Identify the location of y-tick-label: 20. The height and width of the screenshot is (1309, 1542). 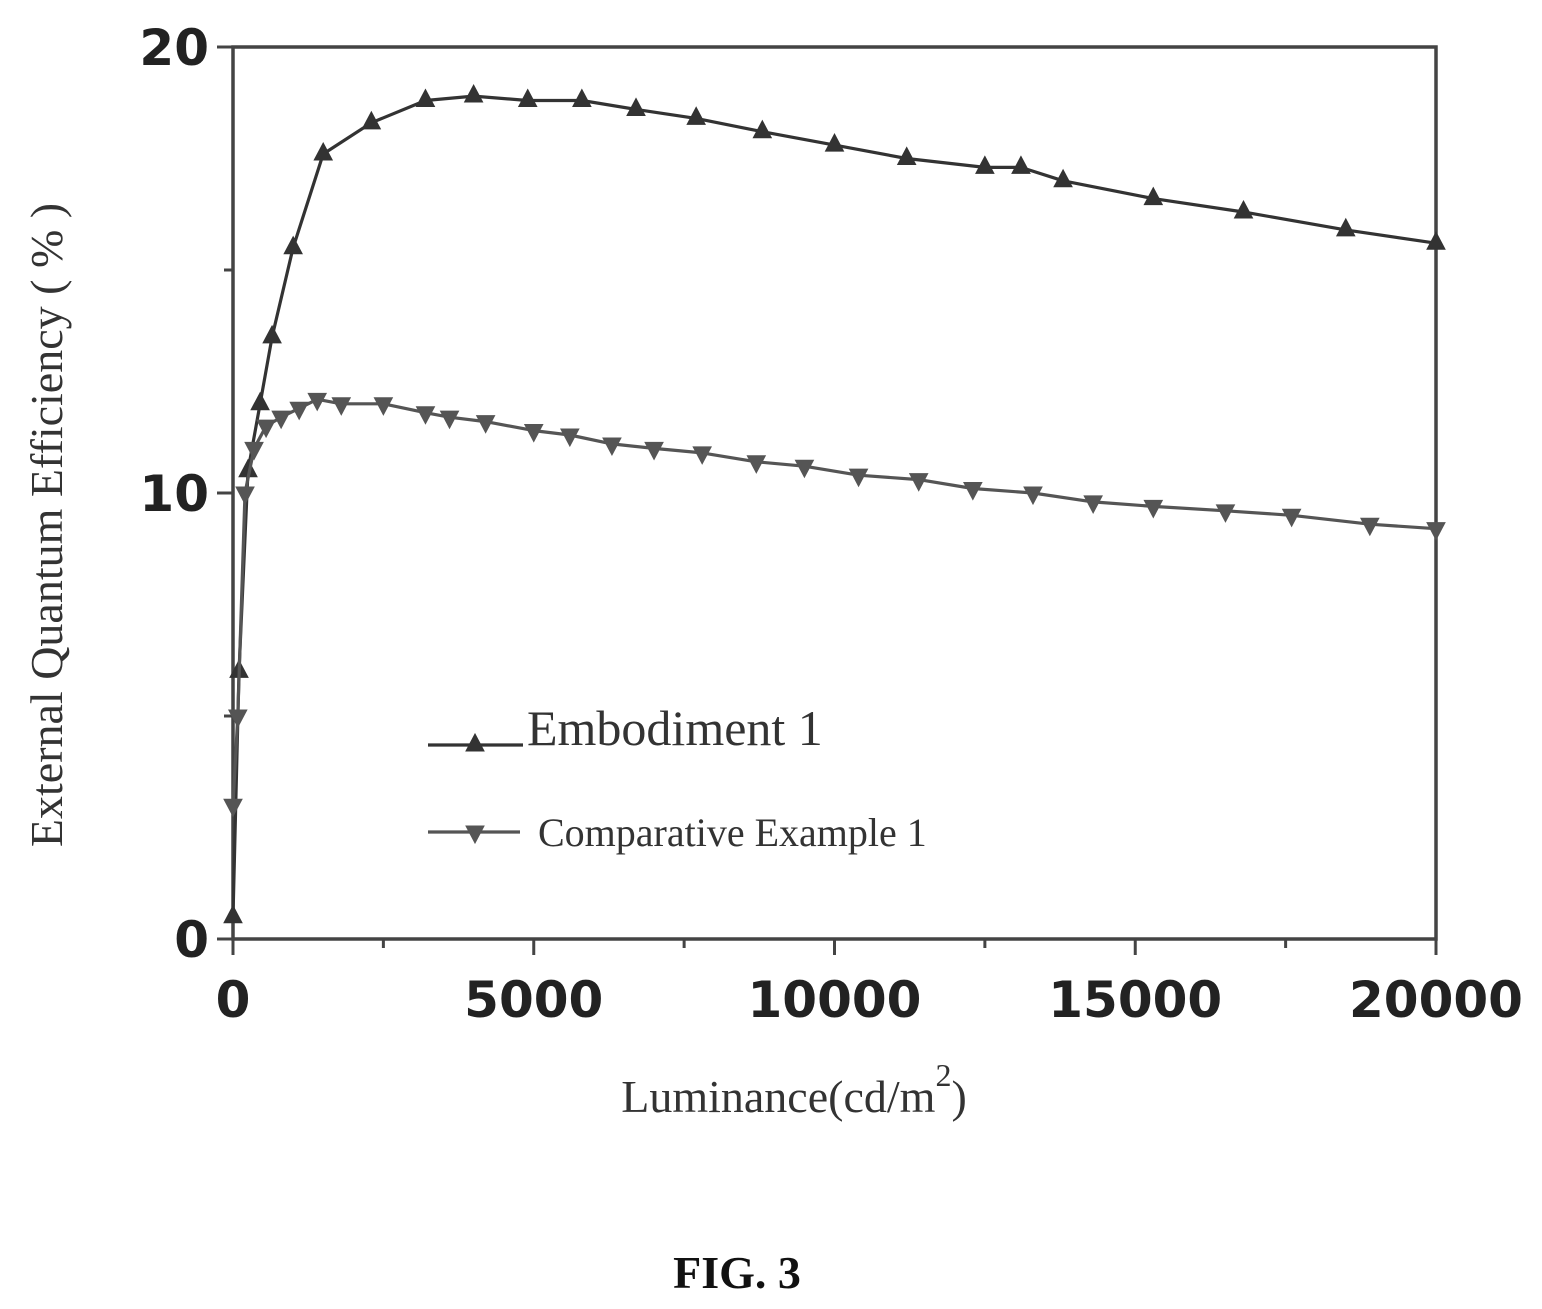
(174, 48).